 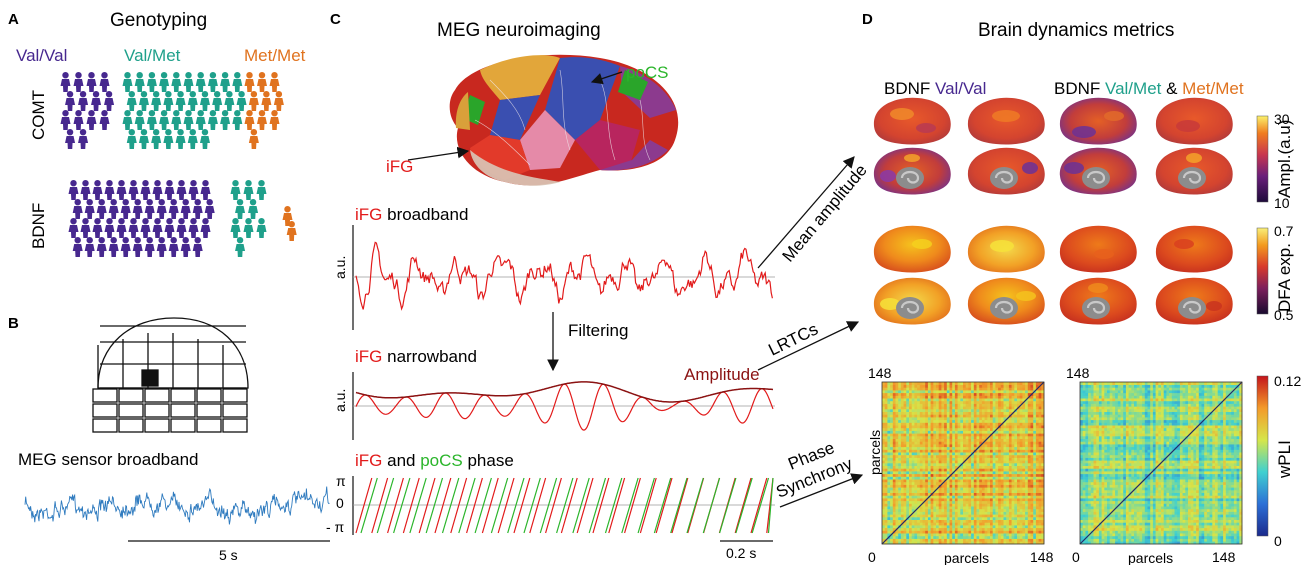 What do you see at coordinates (1284, 315) in the screenshot?
I see `dfa-cbar-min: 0.5` at bounding box center [1284, 315].